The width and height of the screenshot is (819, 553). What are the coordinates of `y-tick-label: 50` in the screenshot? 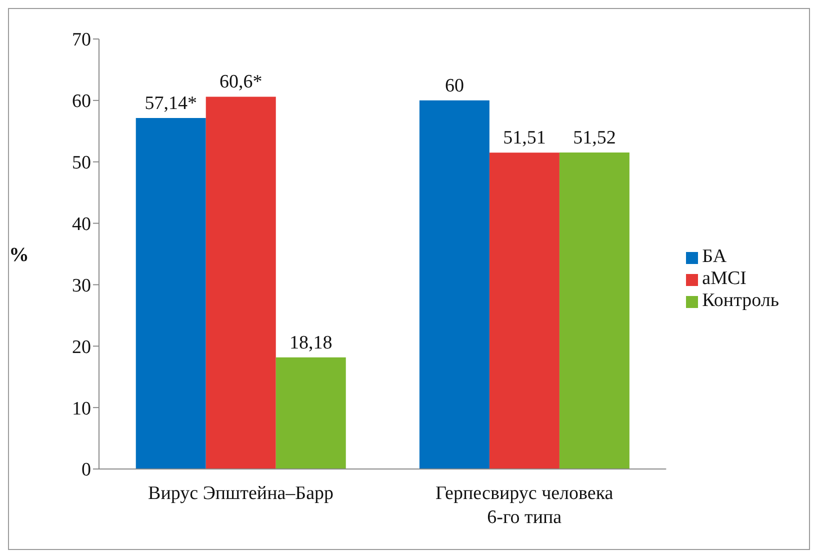 It's located at (81, 163).